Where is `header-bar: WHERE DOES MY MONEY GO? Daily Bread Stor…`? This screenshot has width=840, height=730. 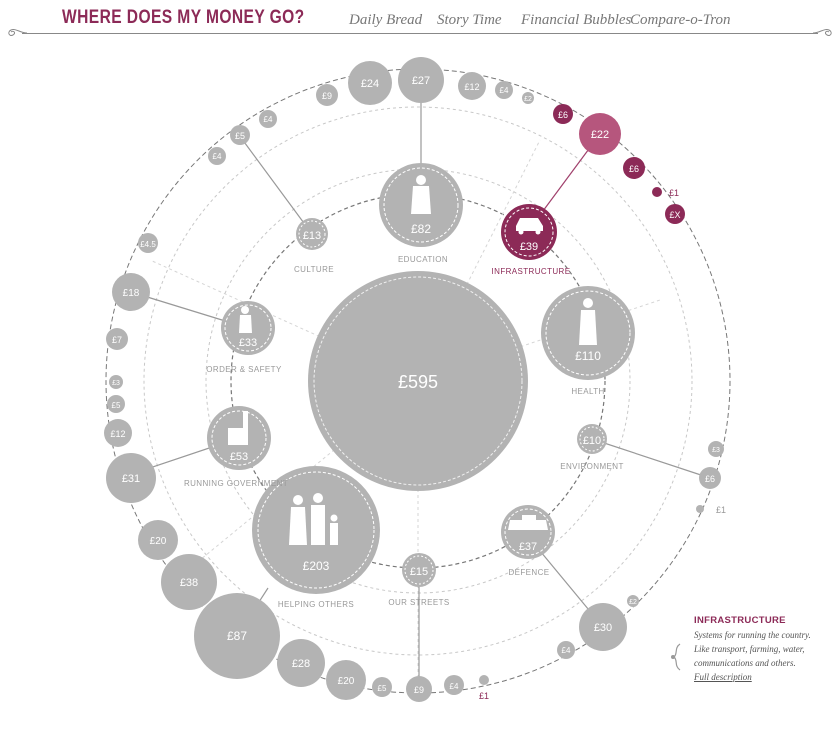
header-bar: WHERE DOES MY MONEY GO? Daily Bread Stor… is located at coordinates (420, 20).